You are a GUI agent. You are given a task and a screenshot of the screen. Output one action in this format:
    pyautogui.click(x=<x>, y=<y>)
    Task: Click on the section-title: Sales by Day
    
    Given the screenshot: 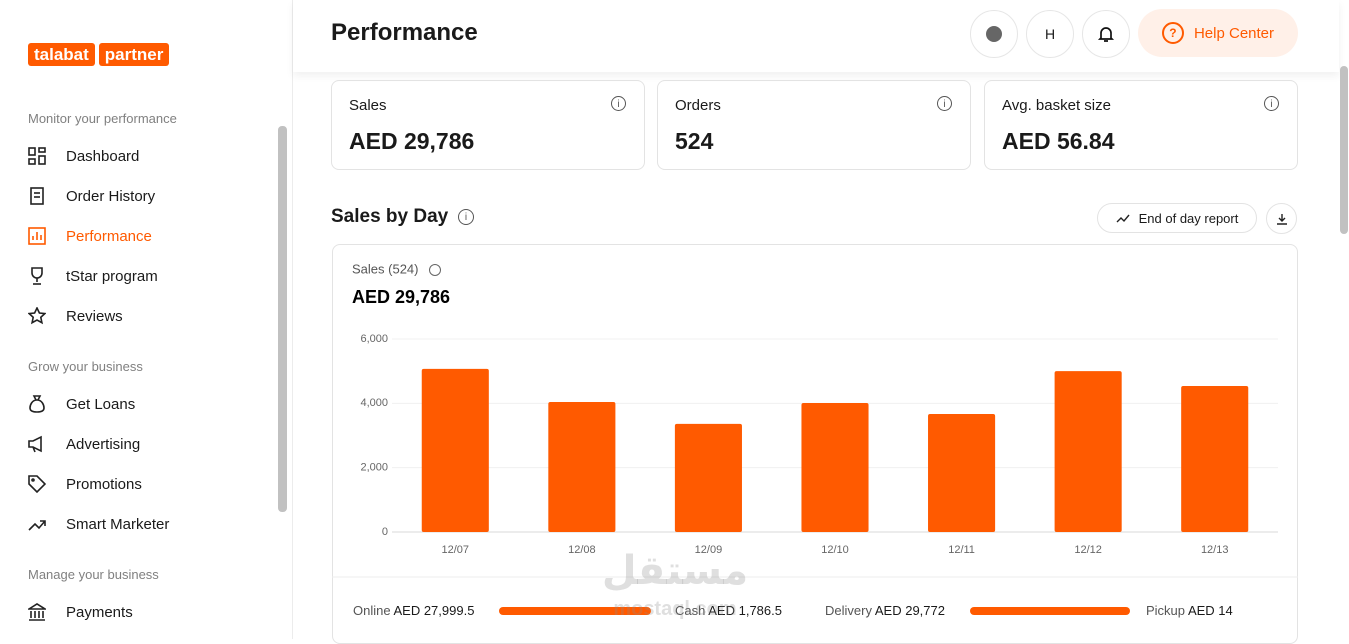 What is the action you would take?
    pyautogui.click(x=390, y=216)
    